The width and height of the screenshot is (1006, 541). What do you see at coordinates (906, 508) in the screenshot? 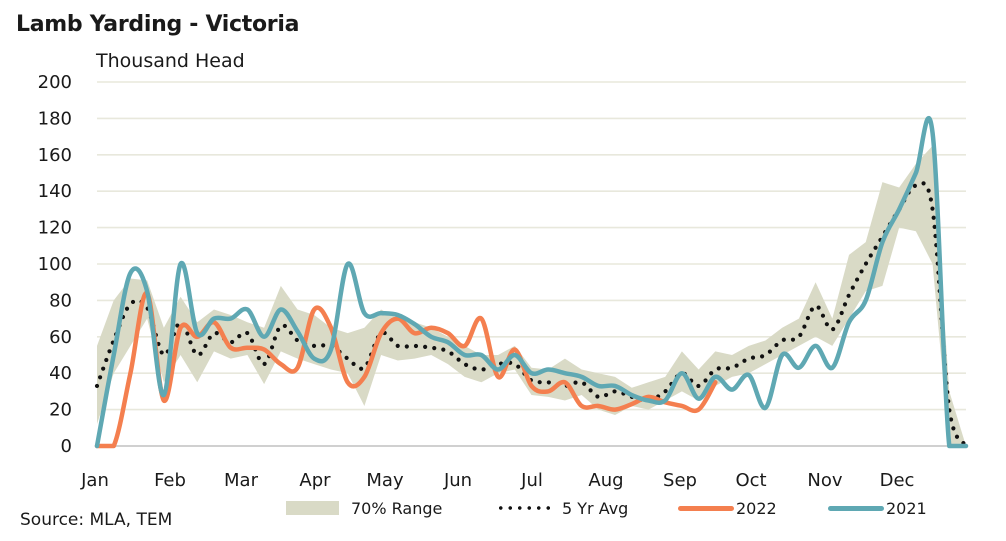
I see `legend-label-2021: 2021` at bounding box center [906, 508].